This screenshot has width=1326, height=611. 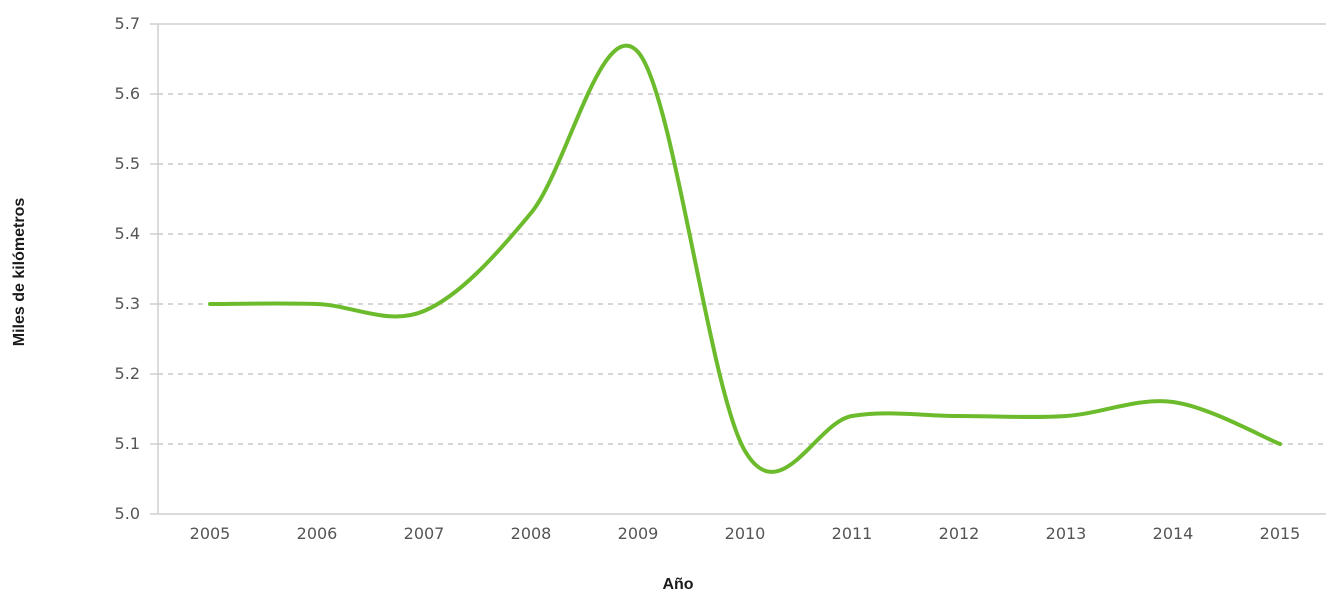 What do you see at coordinates (127, 23) in the screenshot?
I see `y-tick-label: 5.7` at bounding box center [127, 23].